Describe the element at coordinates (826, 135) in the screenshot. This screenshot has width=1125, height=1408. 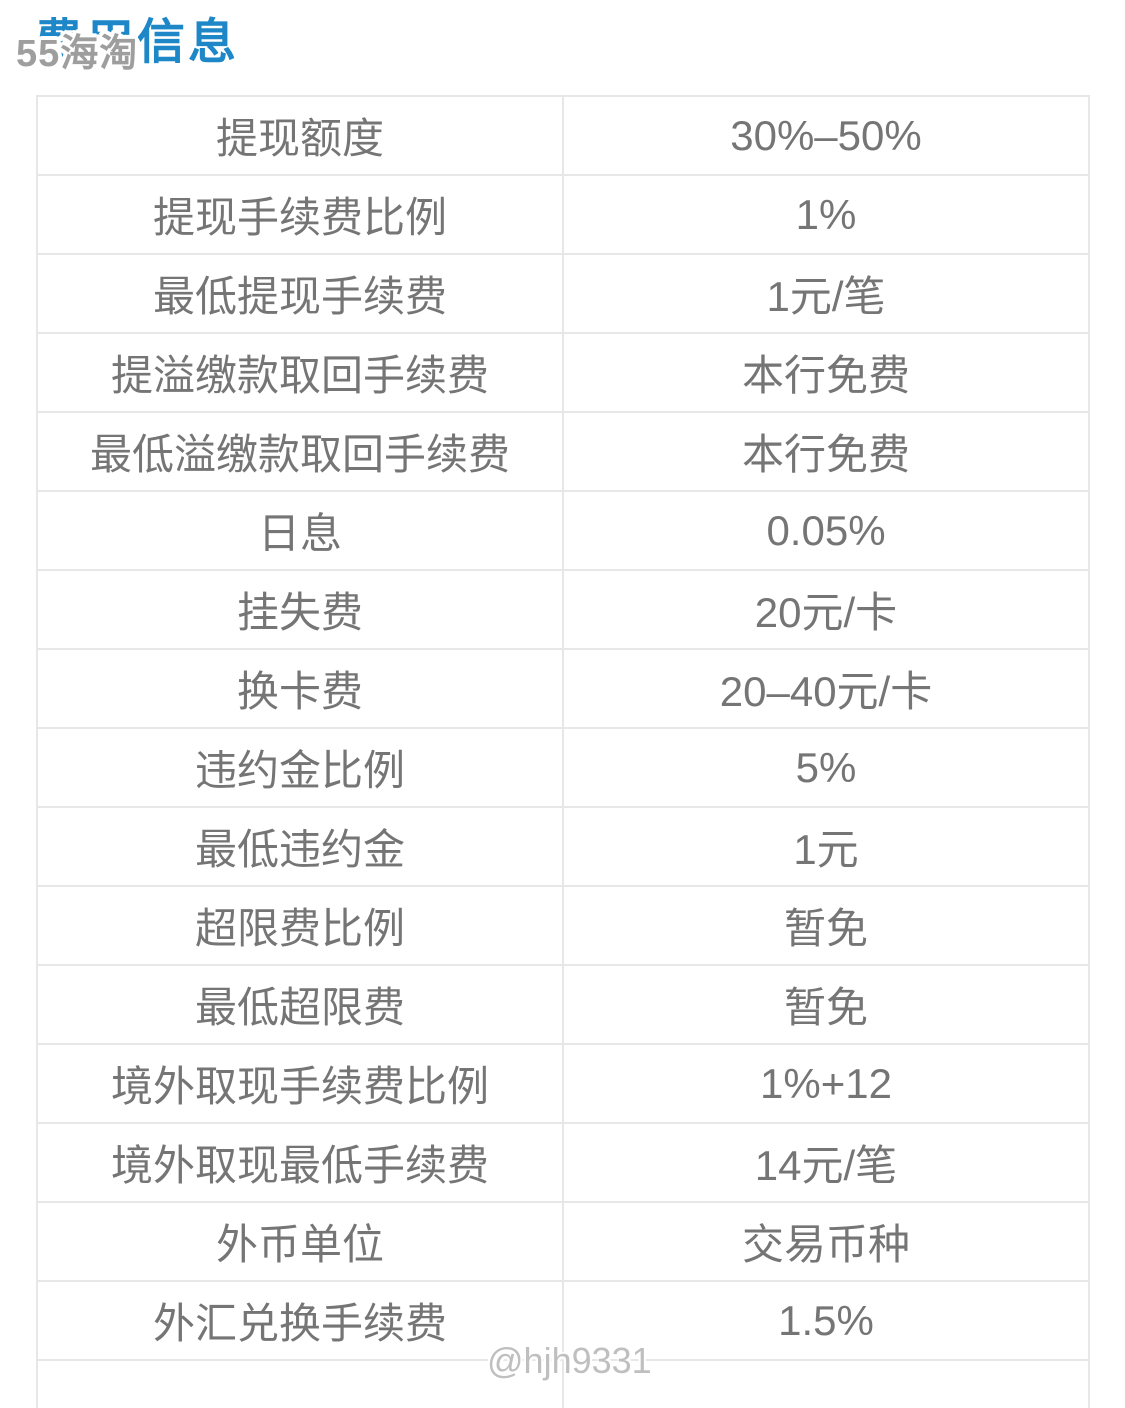
I see `fee-value: 30%–50%` at that location.